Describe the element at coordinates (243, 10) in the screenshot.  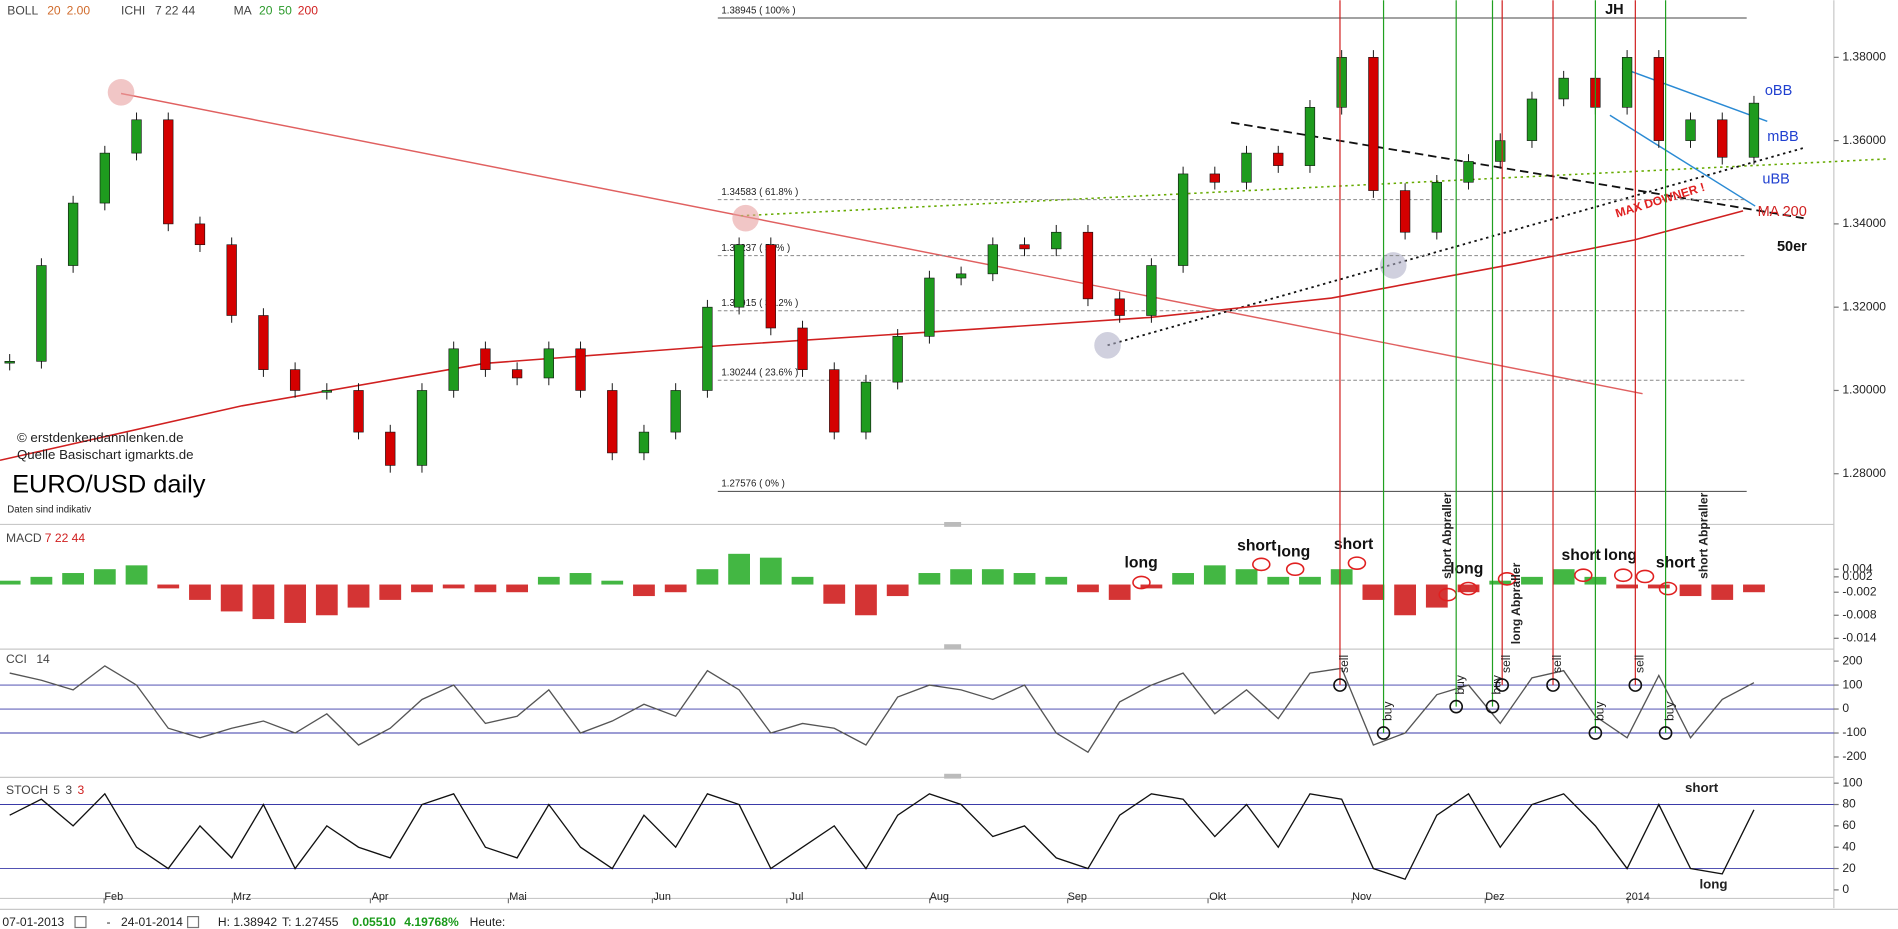
I see `indicator-name: MA` at that location.